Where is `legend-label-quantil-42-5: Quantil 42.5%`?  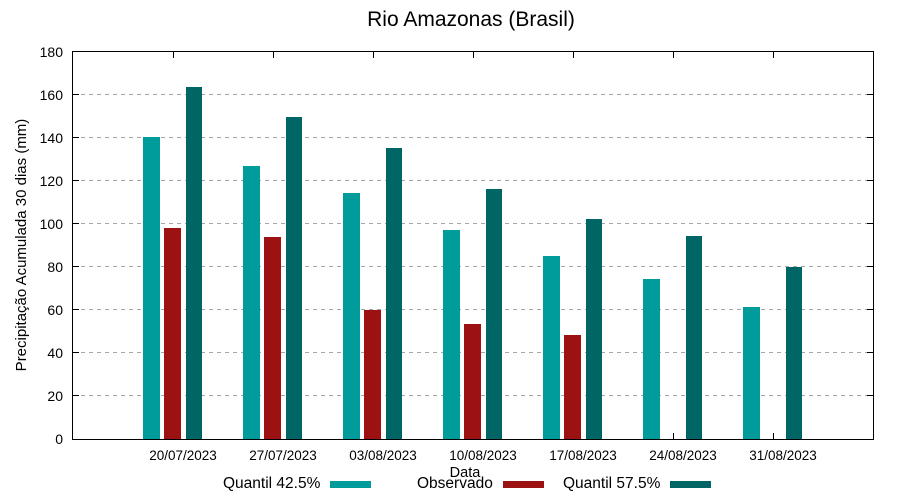
legend-label-quantil-42-5: Quantil 42.5% is located at coordinates (272, 483).